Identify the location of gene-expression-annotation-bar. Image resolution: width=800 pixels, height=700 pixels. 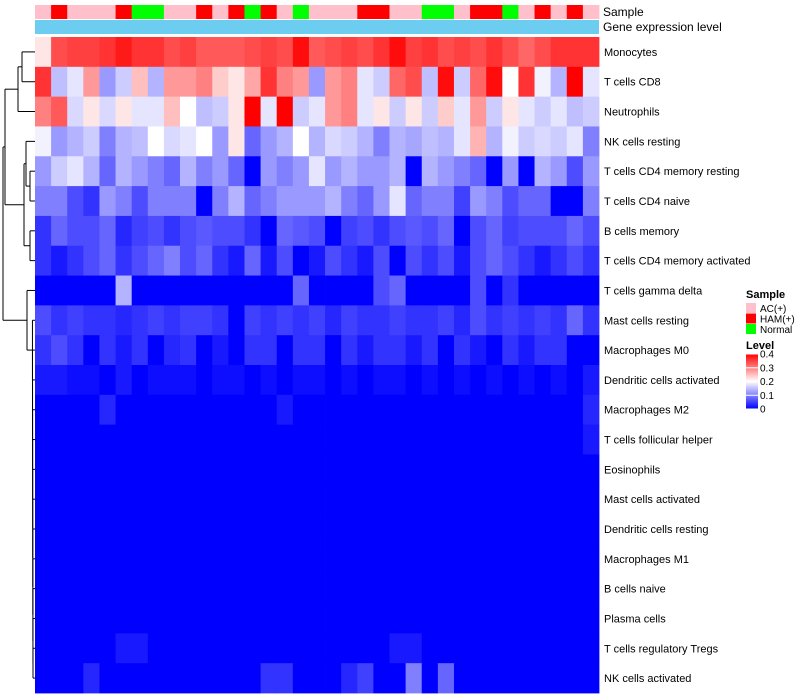
(317, 27).